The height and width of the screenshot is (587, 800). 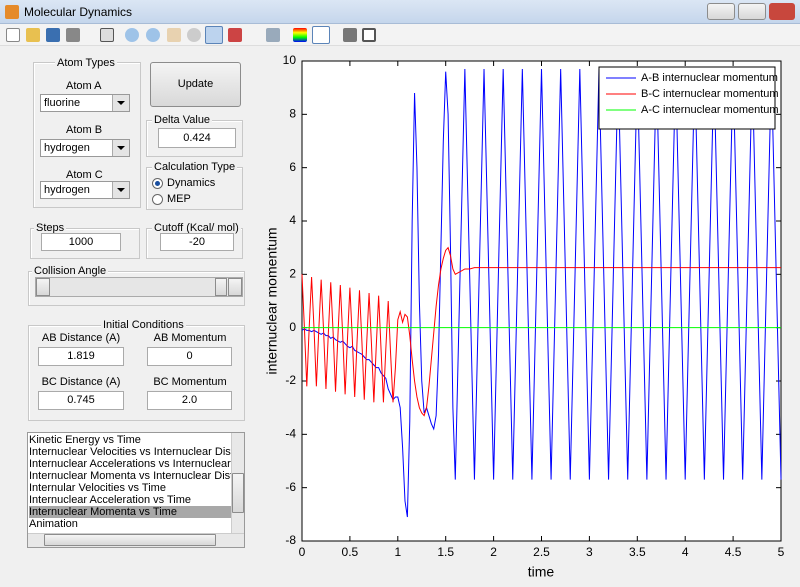 What do you see at coordinates (132, 35) in the screenshot?
I see `zoom-in-icon` at bounding box center [132, 35].